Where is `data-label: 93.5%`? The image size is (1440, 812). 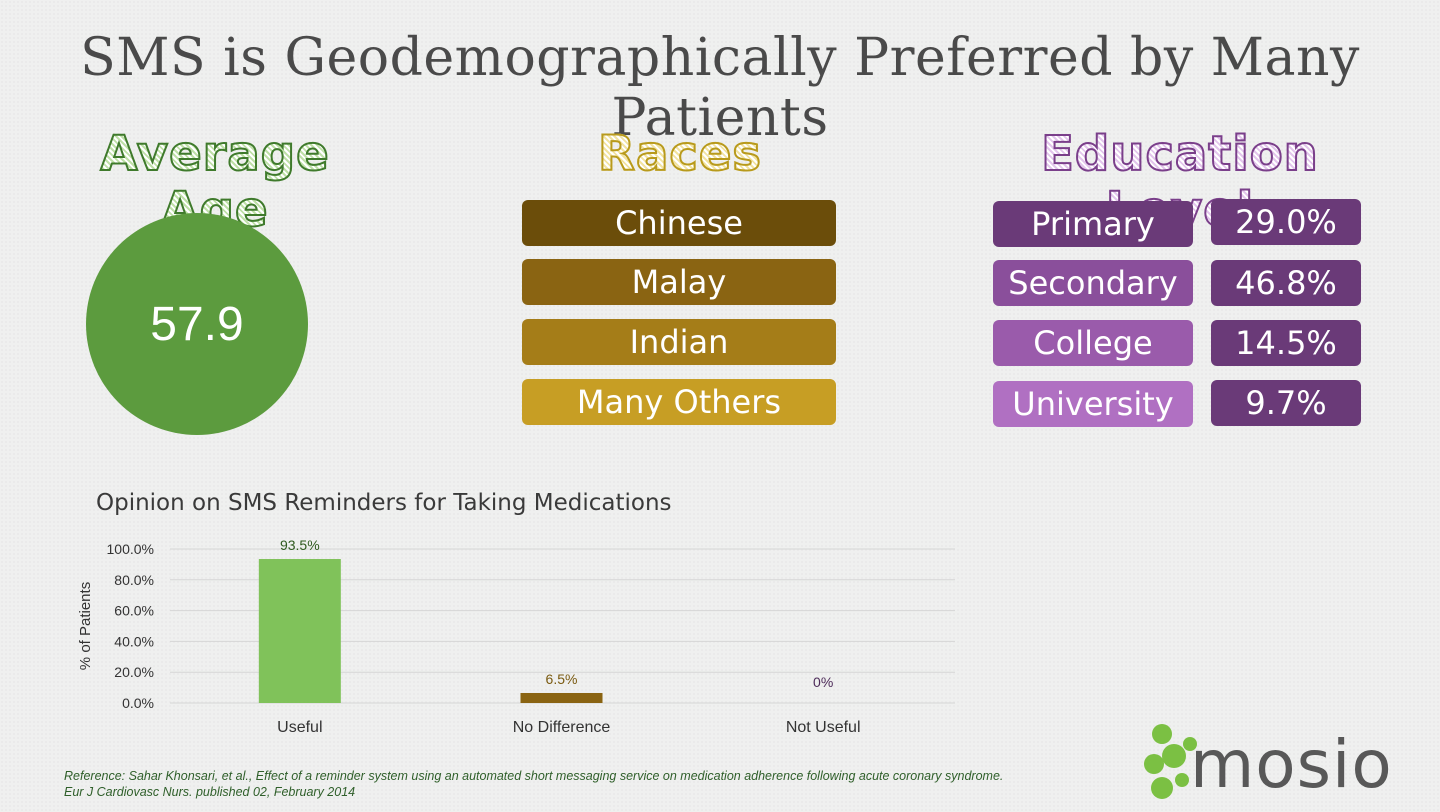 data-label: 93.5% is located at coordinates (300, 545).